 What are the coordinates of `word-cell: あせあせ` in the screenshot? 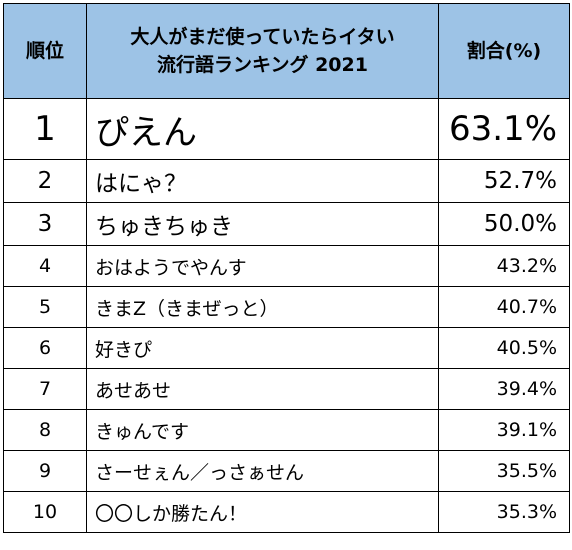 It's located at (262, 389).